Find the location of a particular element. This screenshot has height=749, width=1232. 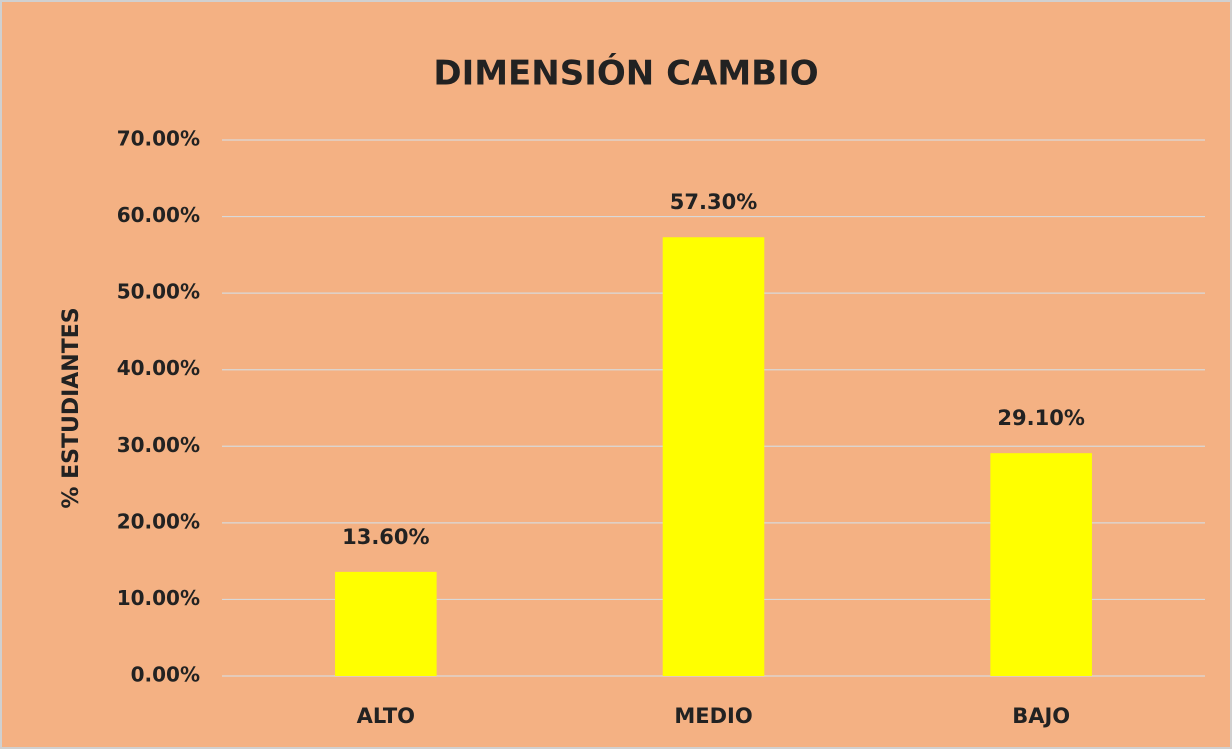

y-tick-label: 10.00% is located at coordinates (158, 598).